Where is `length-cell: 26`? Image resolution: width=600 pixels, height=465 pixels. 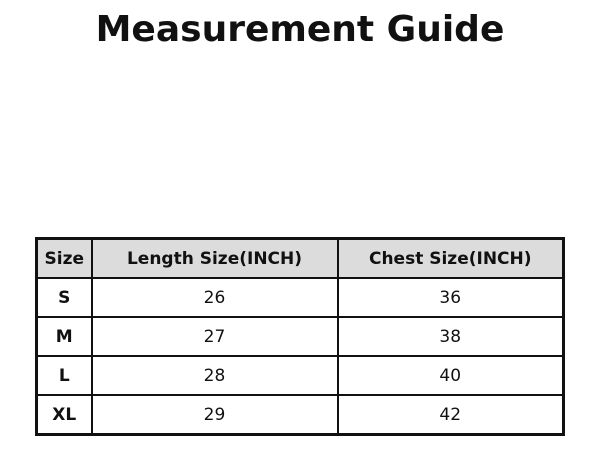 length-cell: 26 is located at coordinates (214, 297).